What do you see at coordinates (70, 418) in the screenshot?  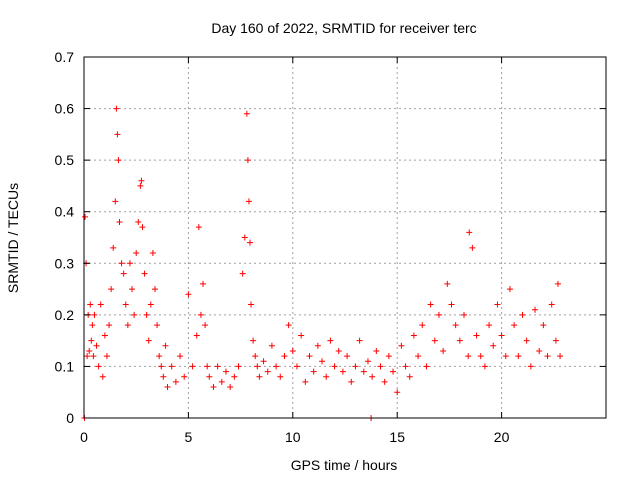 I see `y-tick-label: 0` at bounding box center [70, 418].